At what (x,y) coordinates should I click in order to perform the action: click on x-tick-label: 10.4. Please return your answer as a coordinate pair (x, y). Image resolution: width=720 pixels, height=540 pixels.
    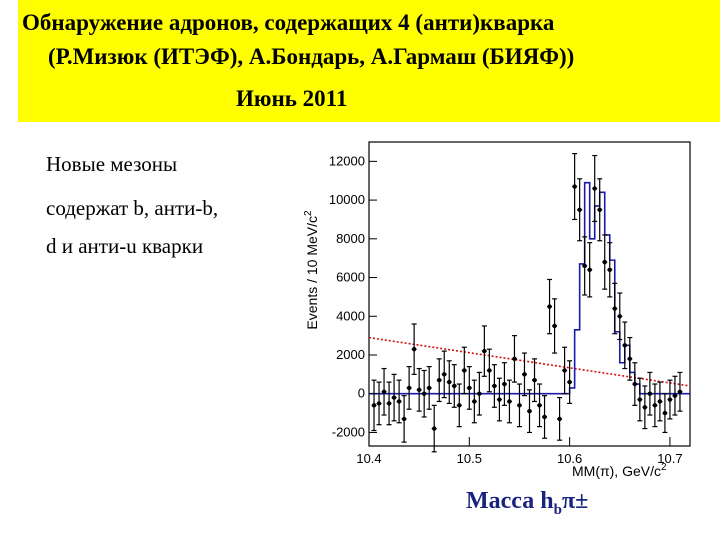
    Looking at the image, I should click on (368, 458).